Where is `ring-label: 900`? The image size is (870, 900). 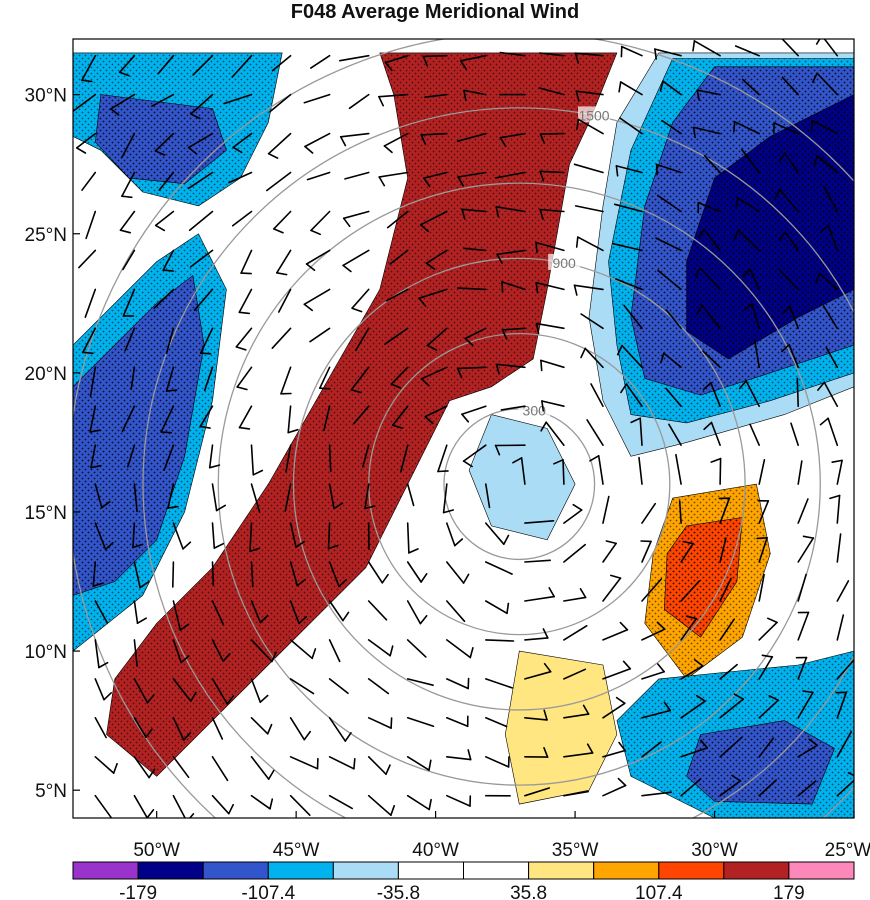
ring-label: 900 is located at coordinates (564, 263).